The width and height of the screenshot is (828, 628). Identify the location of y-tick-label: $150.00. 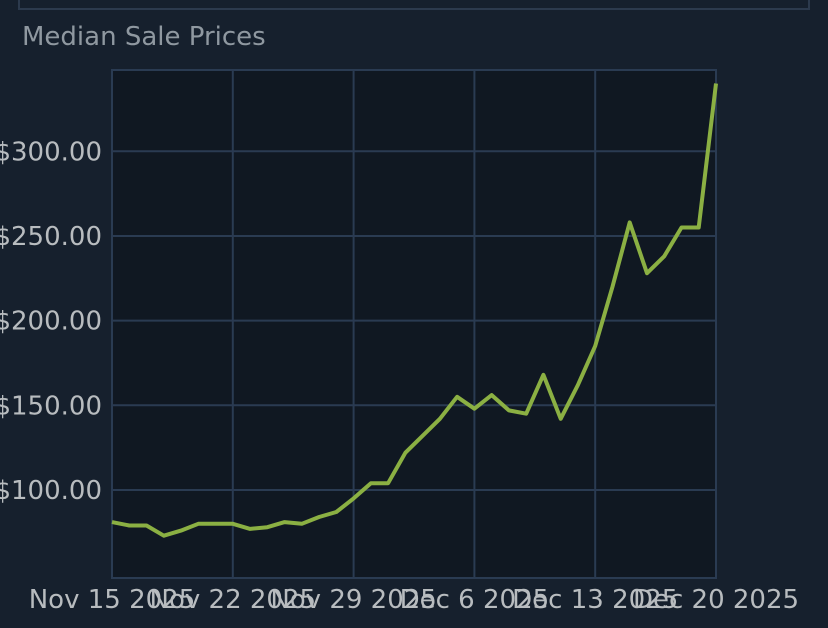
(51, 406).